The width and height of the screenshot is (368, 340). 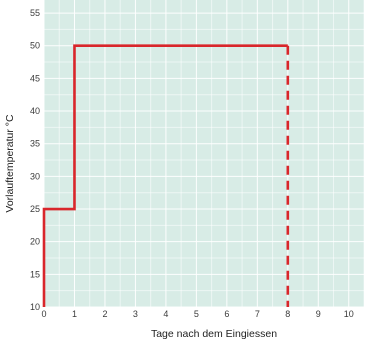 I want to click on y-axis-label: Vorlauftemperatur °C, so click(x=10, y=163).